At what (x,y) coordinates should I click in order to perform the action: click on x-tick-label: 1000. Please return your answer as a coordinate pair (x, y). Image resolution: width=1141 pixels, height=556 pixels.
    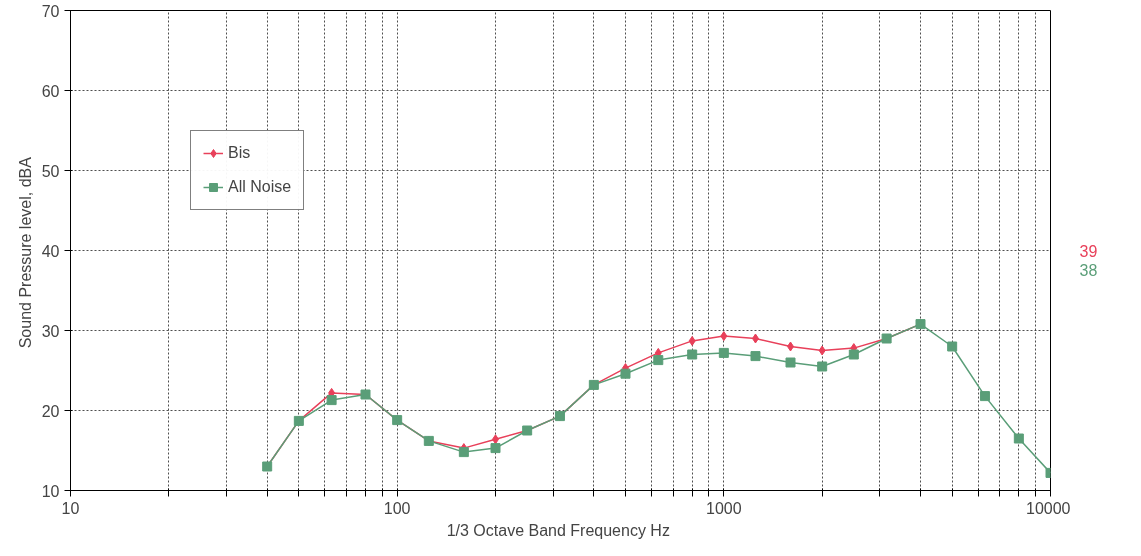
    Looking at the image, I should click on (724, 508).